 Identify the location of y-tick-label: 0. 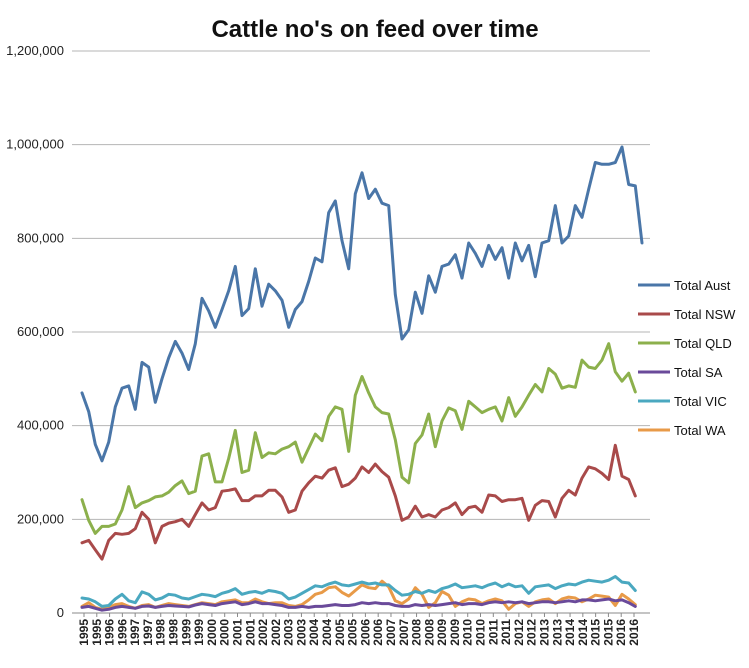
(60, 612).